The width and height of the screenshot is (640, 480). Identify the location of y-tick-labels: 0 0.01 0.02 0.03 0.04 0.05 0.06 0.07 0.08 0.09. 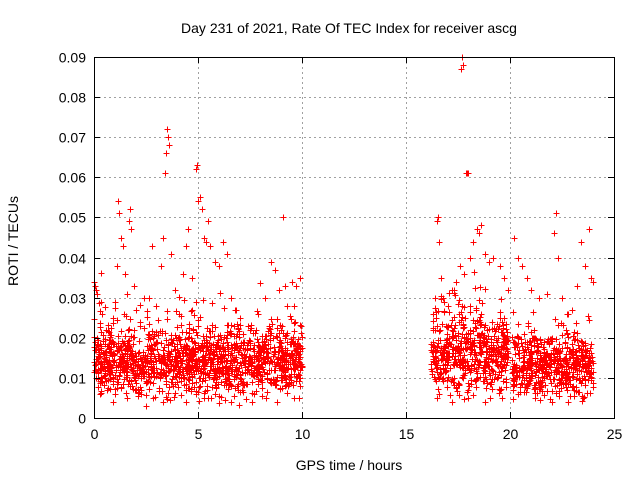
(72, 238).